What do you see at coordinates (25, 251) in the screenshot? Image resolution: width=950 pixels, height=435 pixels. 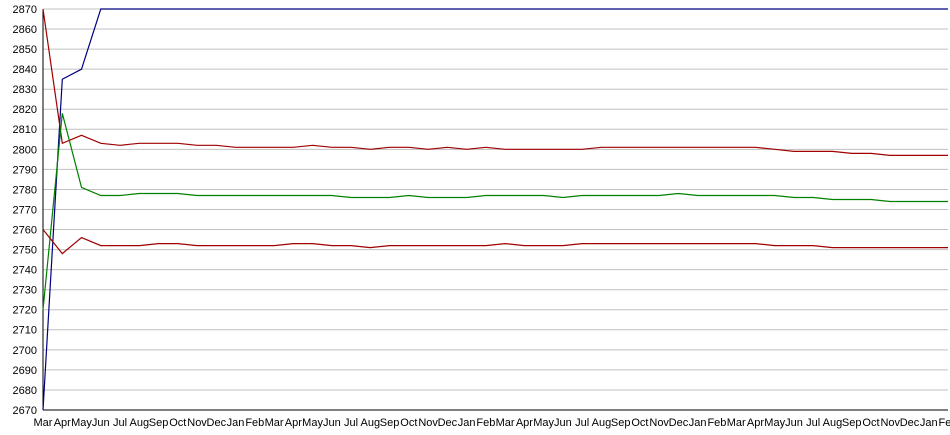 I see `y-tick-label: 2750` at bounding box center [25, 251].